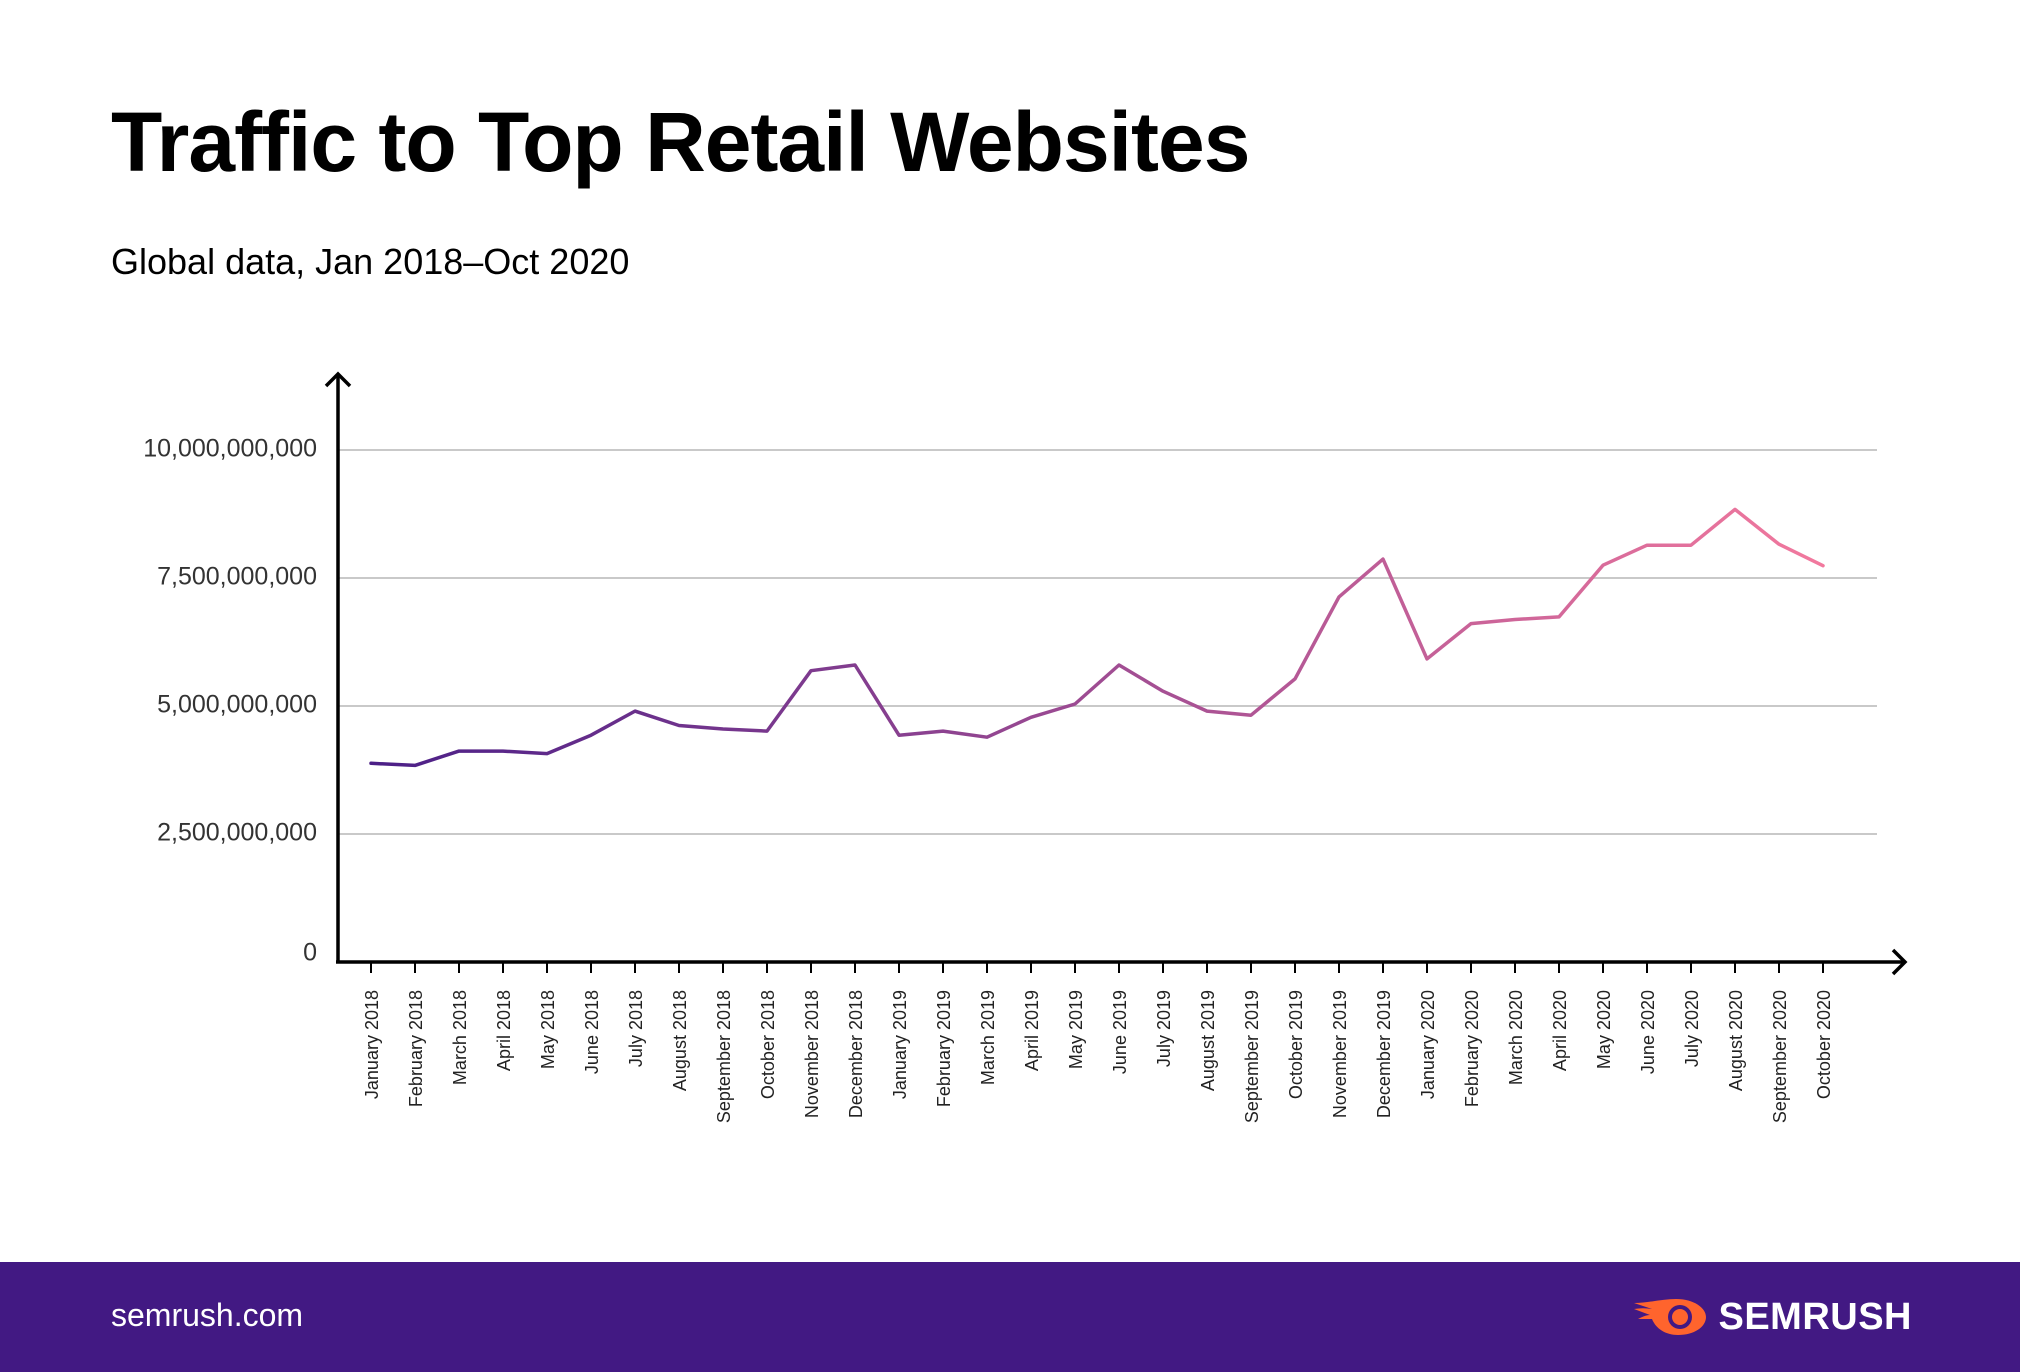  What do you see at coordinates (1560, 1030) in the screenshot?
I see `x-tick-label: April 2020` at bounding box center [1560, 1030].